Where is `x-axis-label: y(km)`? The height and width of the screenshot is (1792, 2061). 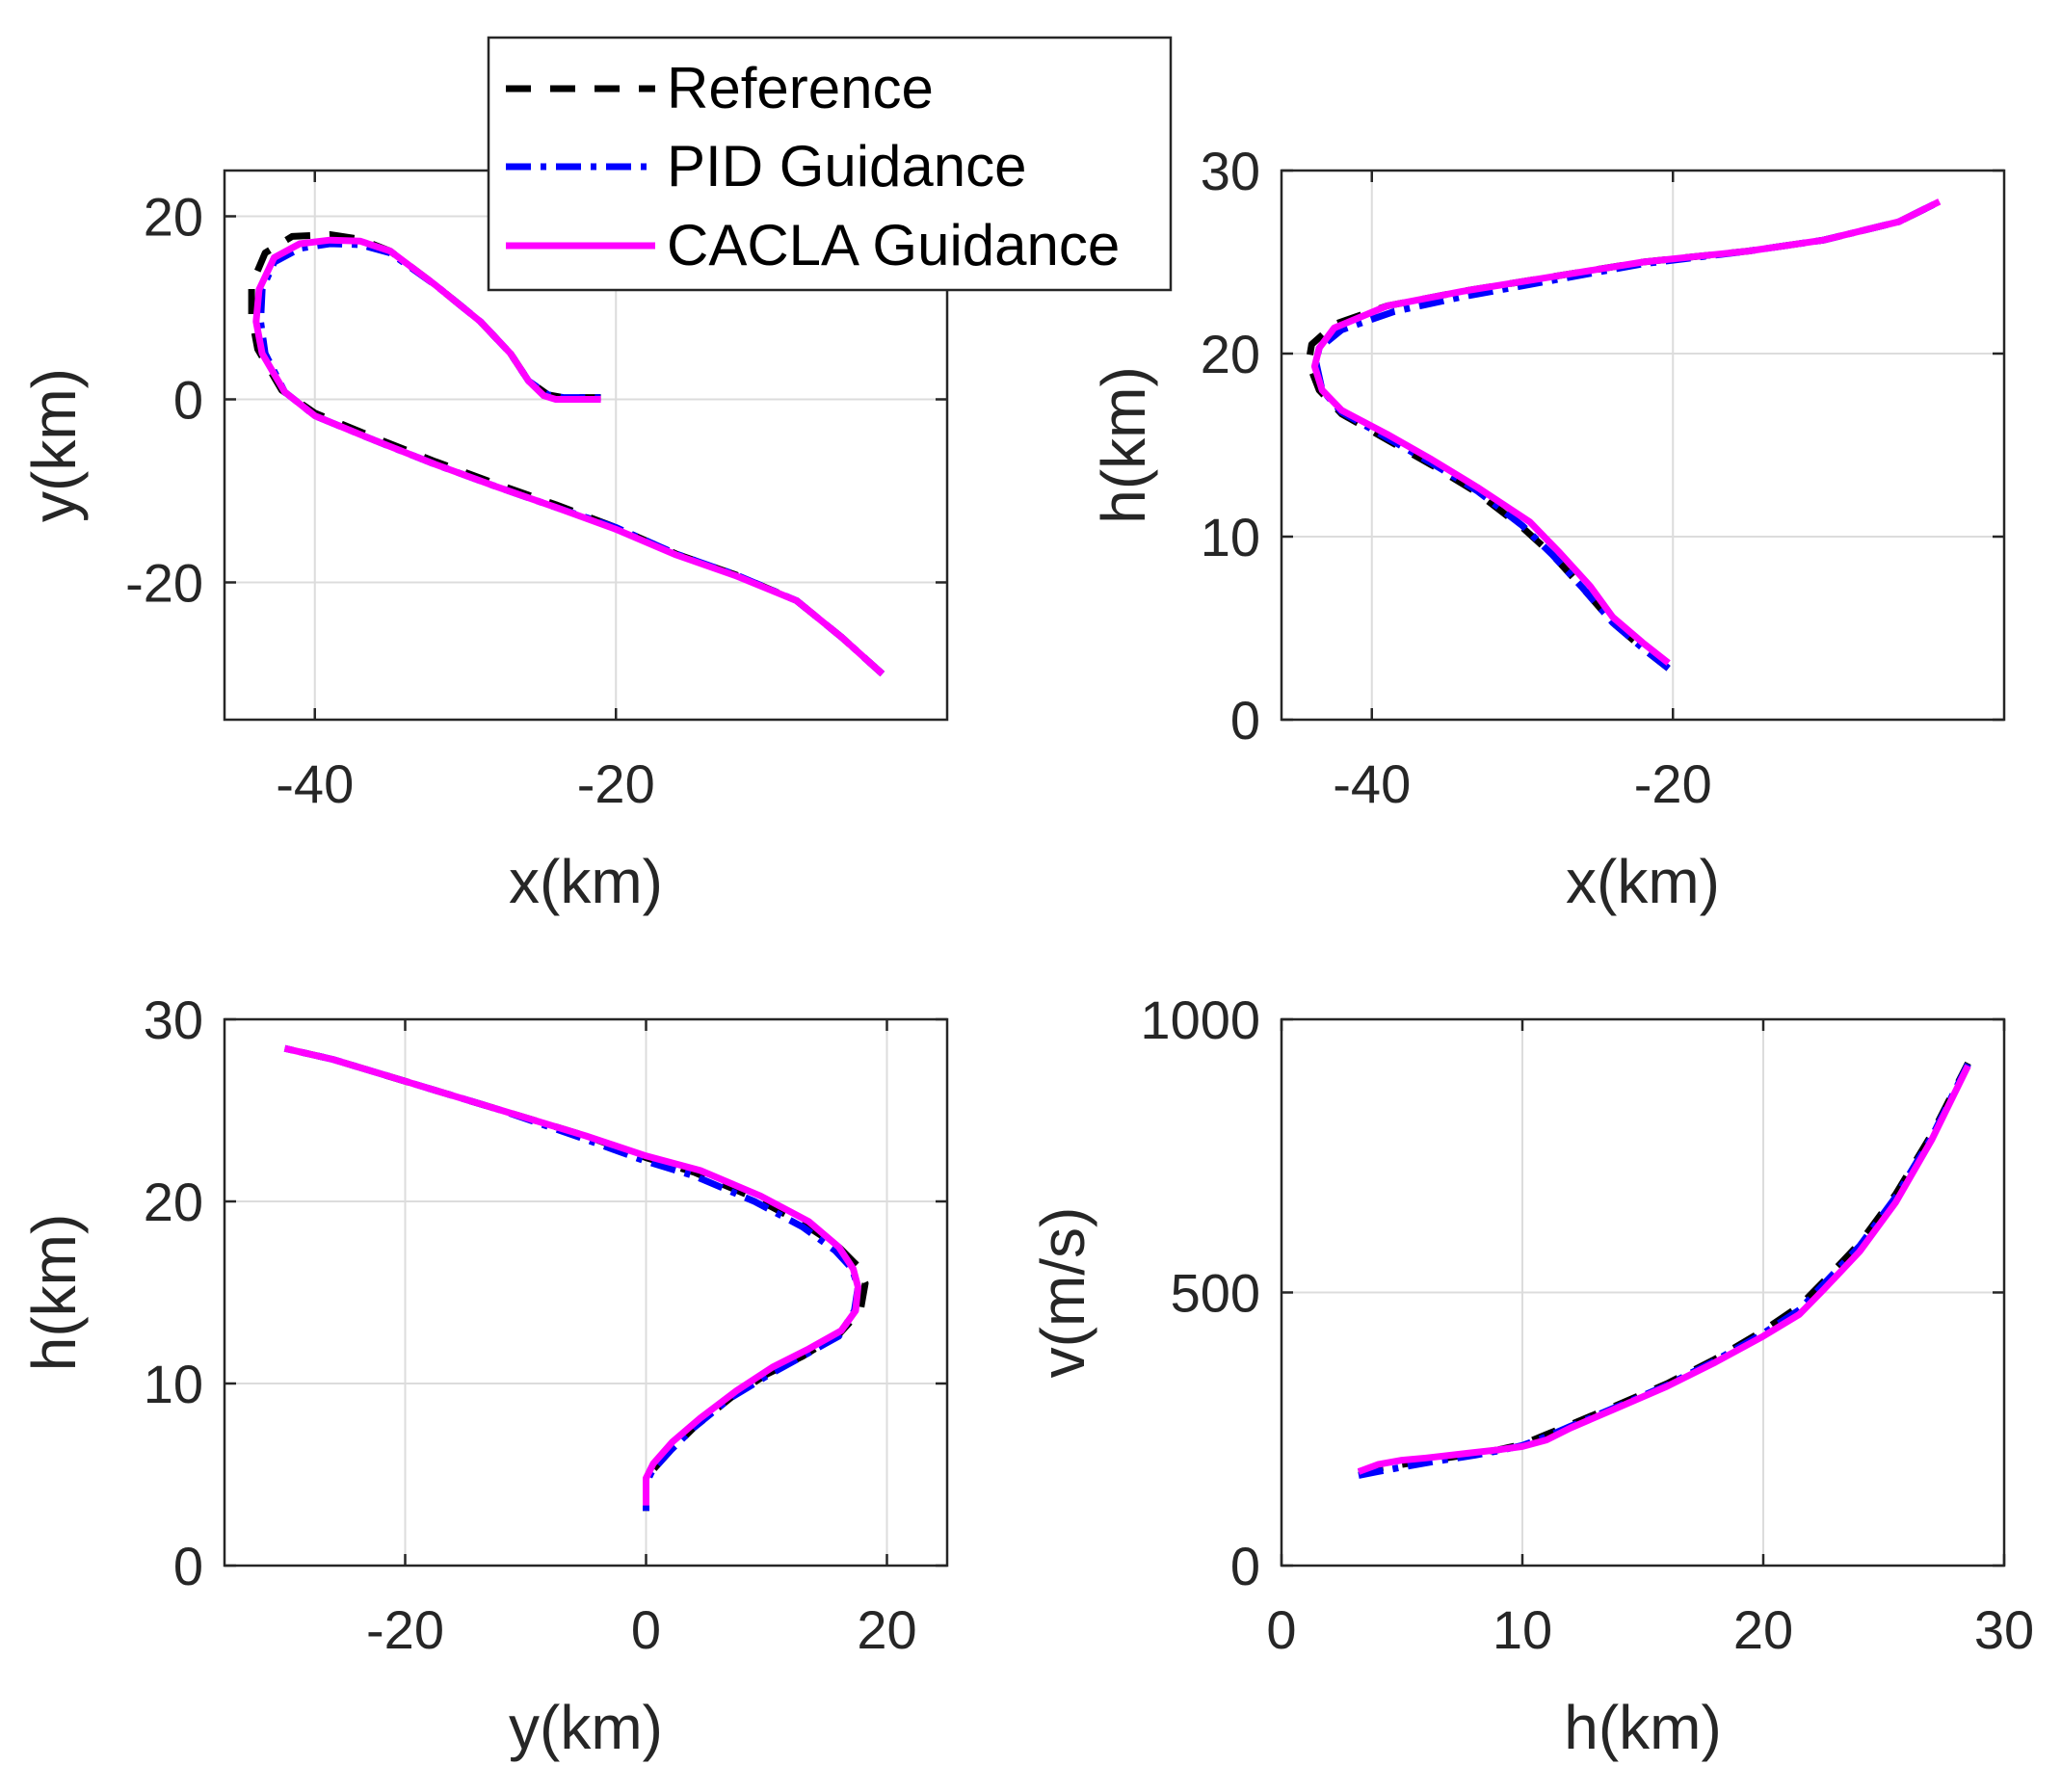
x-axis-label: y(km) is located at coordinates (586, 1728).